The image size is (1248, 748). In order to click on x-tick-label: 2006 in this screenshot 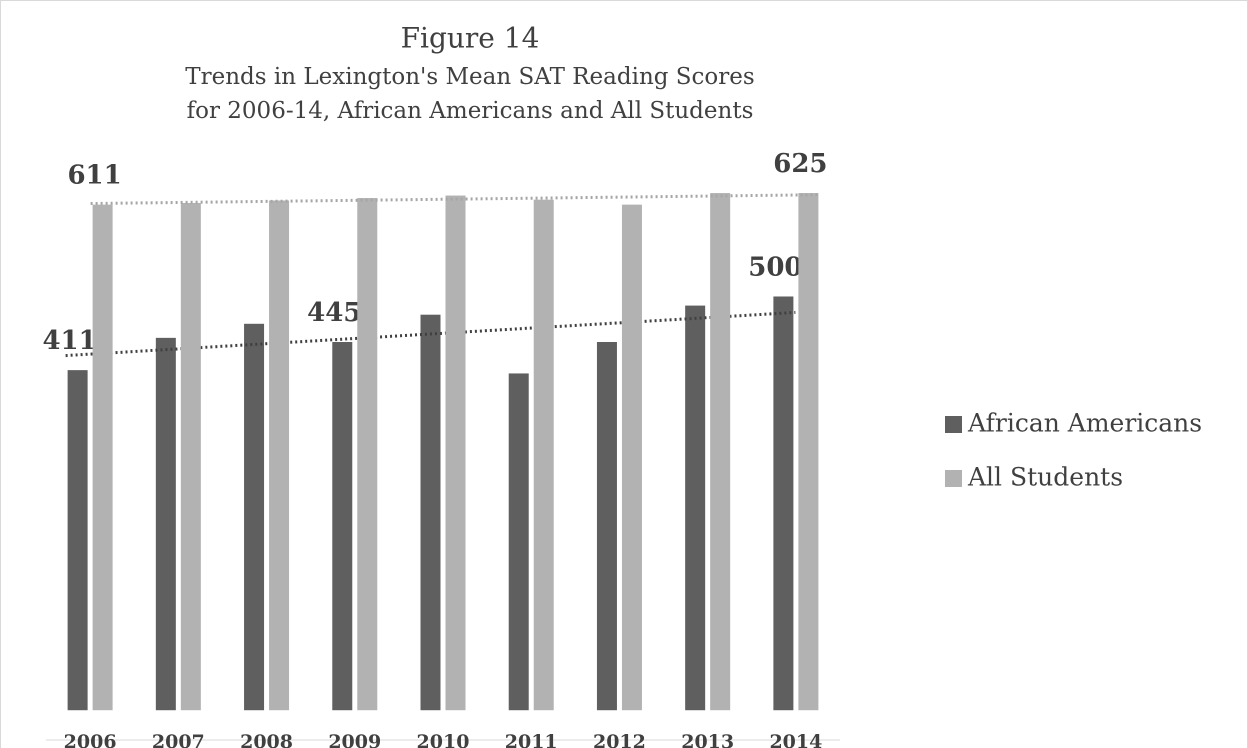, I will do `click(90, 739)`.